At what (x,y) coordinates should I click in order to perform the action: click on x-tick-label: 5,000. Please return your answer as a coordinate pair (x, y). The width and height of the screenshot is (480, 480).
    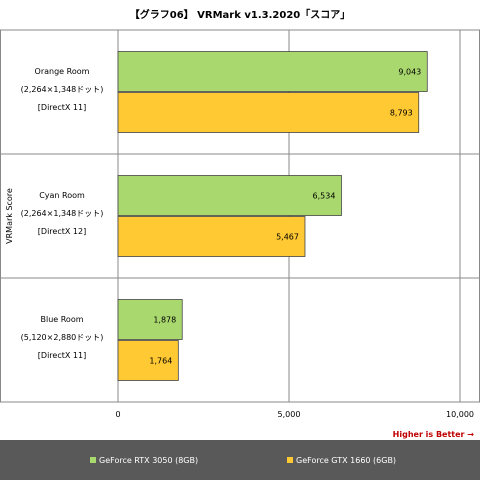
    Looking at the image, I should click on (289, 414).